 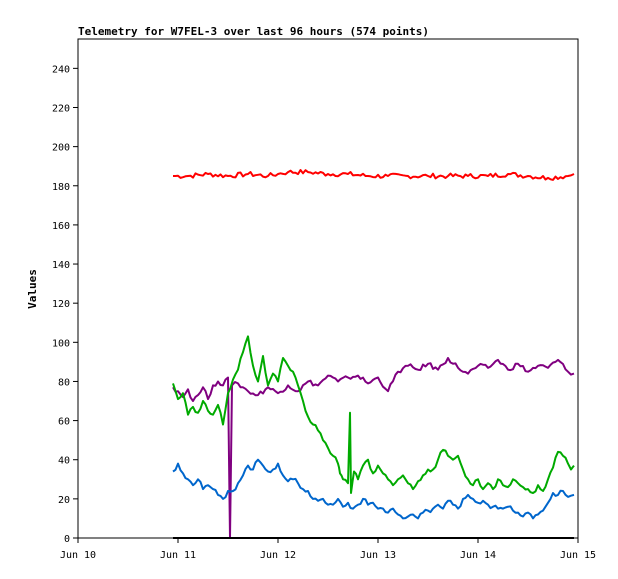 I want to click on x-axis: Jun 10 Jun 11 Jun 12 Jun 13 Jun 14 Jun 15, so click(x=328, y=549).